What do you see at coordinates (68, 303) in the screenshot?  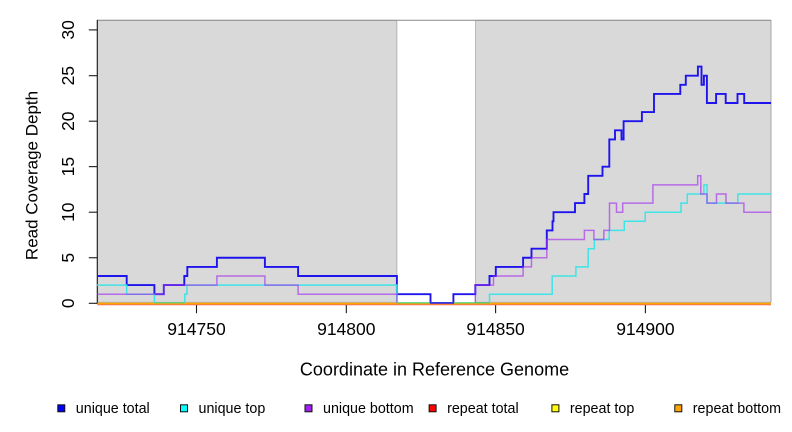 I see `svg-text: 0` at bounding box center [68, 303].